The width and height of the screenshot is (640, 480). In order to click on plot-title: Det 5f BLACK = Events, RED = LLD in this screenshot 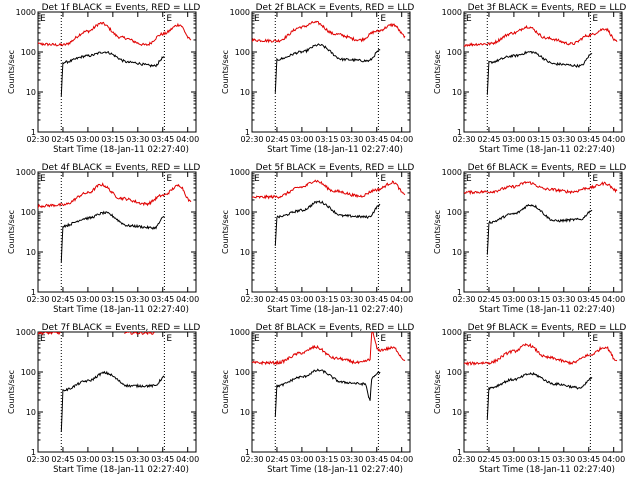, I will do `click(335, 168)`.